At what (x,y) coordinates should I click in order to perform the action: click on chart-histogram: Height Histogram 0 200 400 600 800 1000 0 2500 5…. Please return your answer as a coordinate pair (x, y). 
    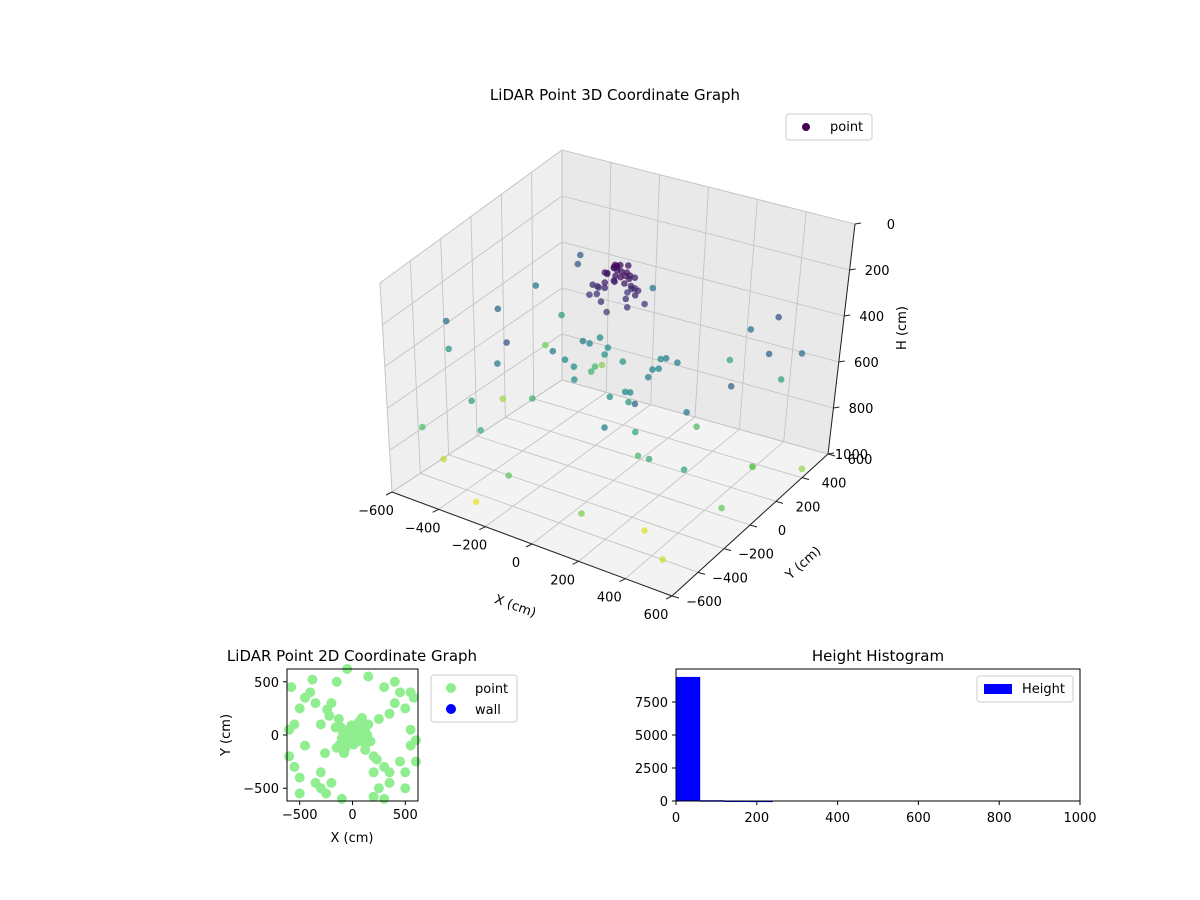
    Looking at the image, I should click on (866, 736).